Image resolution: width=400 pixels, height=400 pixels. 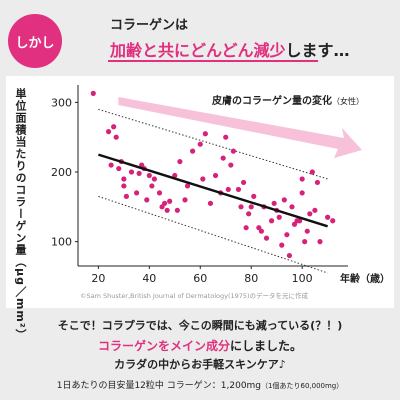 What do you see at coordinates (200, 325) in the screenshot?
I see `promo-line1: そこで！コラプラでは、今この瞬間にも減っている(？！)` at bounding box center [200, 325].